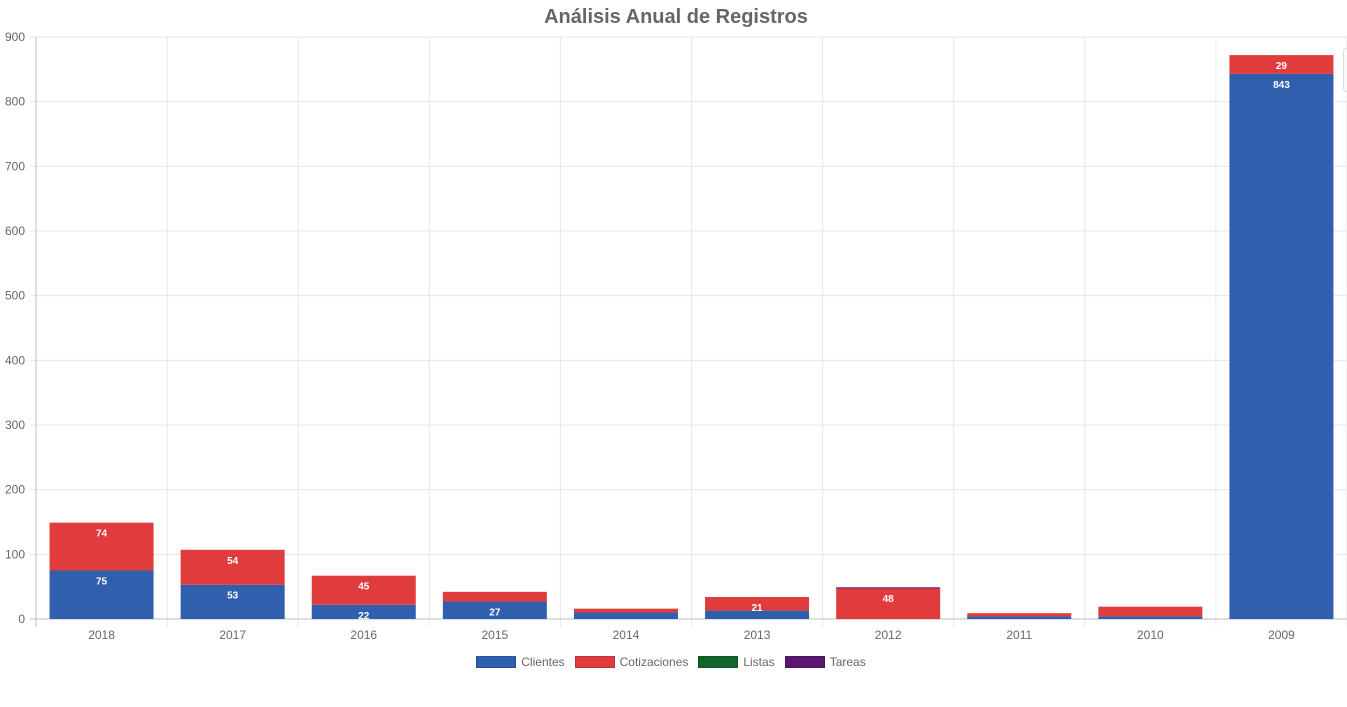 This screenshot has width=1347, height=707. Describe the element at coordinates (757, 608) in the screenshot. I see `data-label: 21` at that location.